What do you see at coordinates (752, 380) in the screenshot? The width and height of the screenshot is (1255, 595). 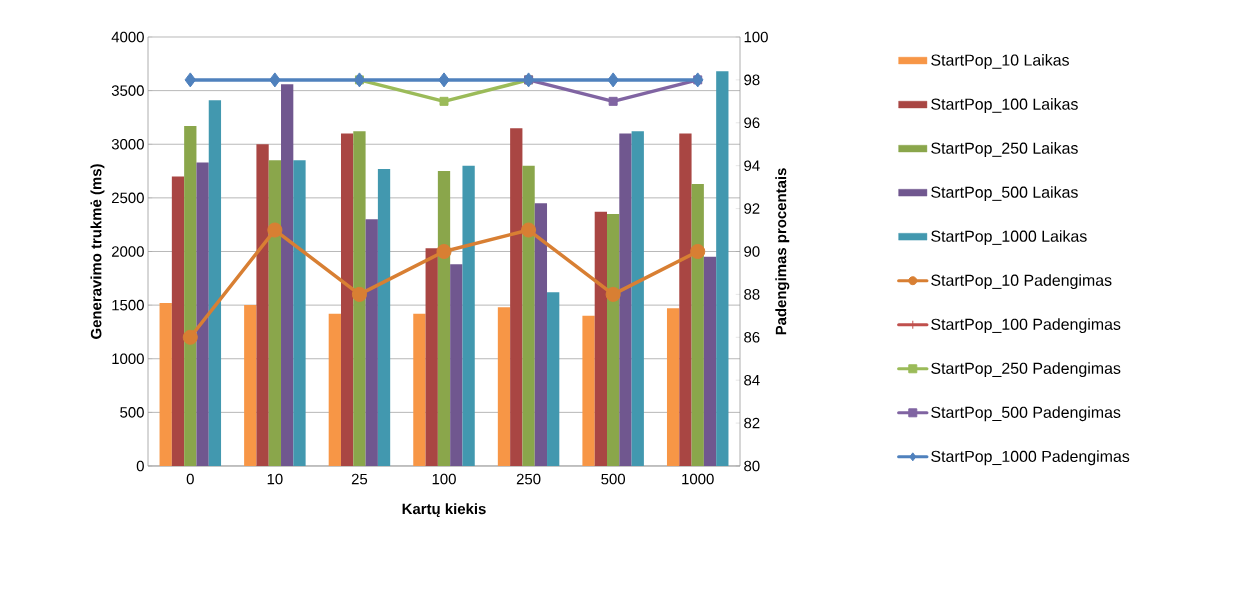 I see `y2-tick-label: 84` at bounding box center [752, 380].